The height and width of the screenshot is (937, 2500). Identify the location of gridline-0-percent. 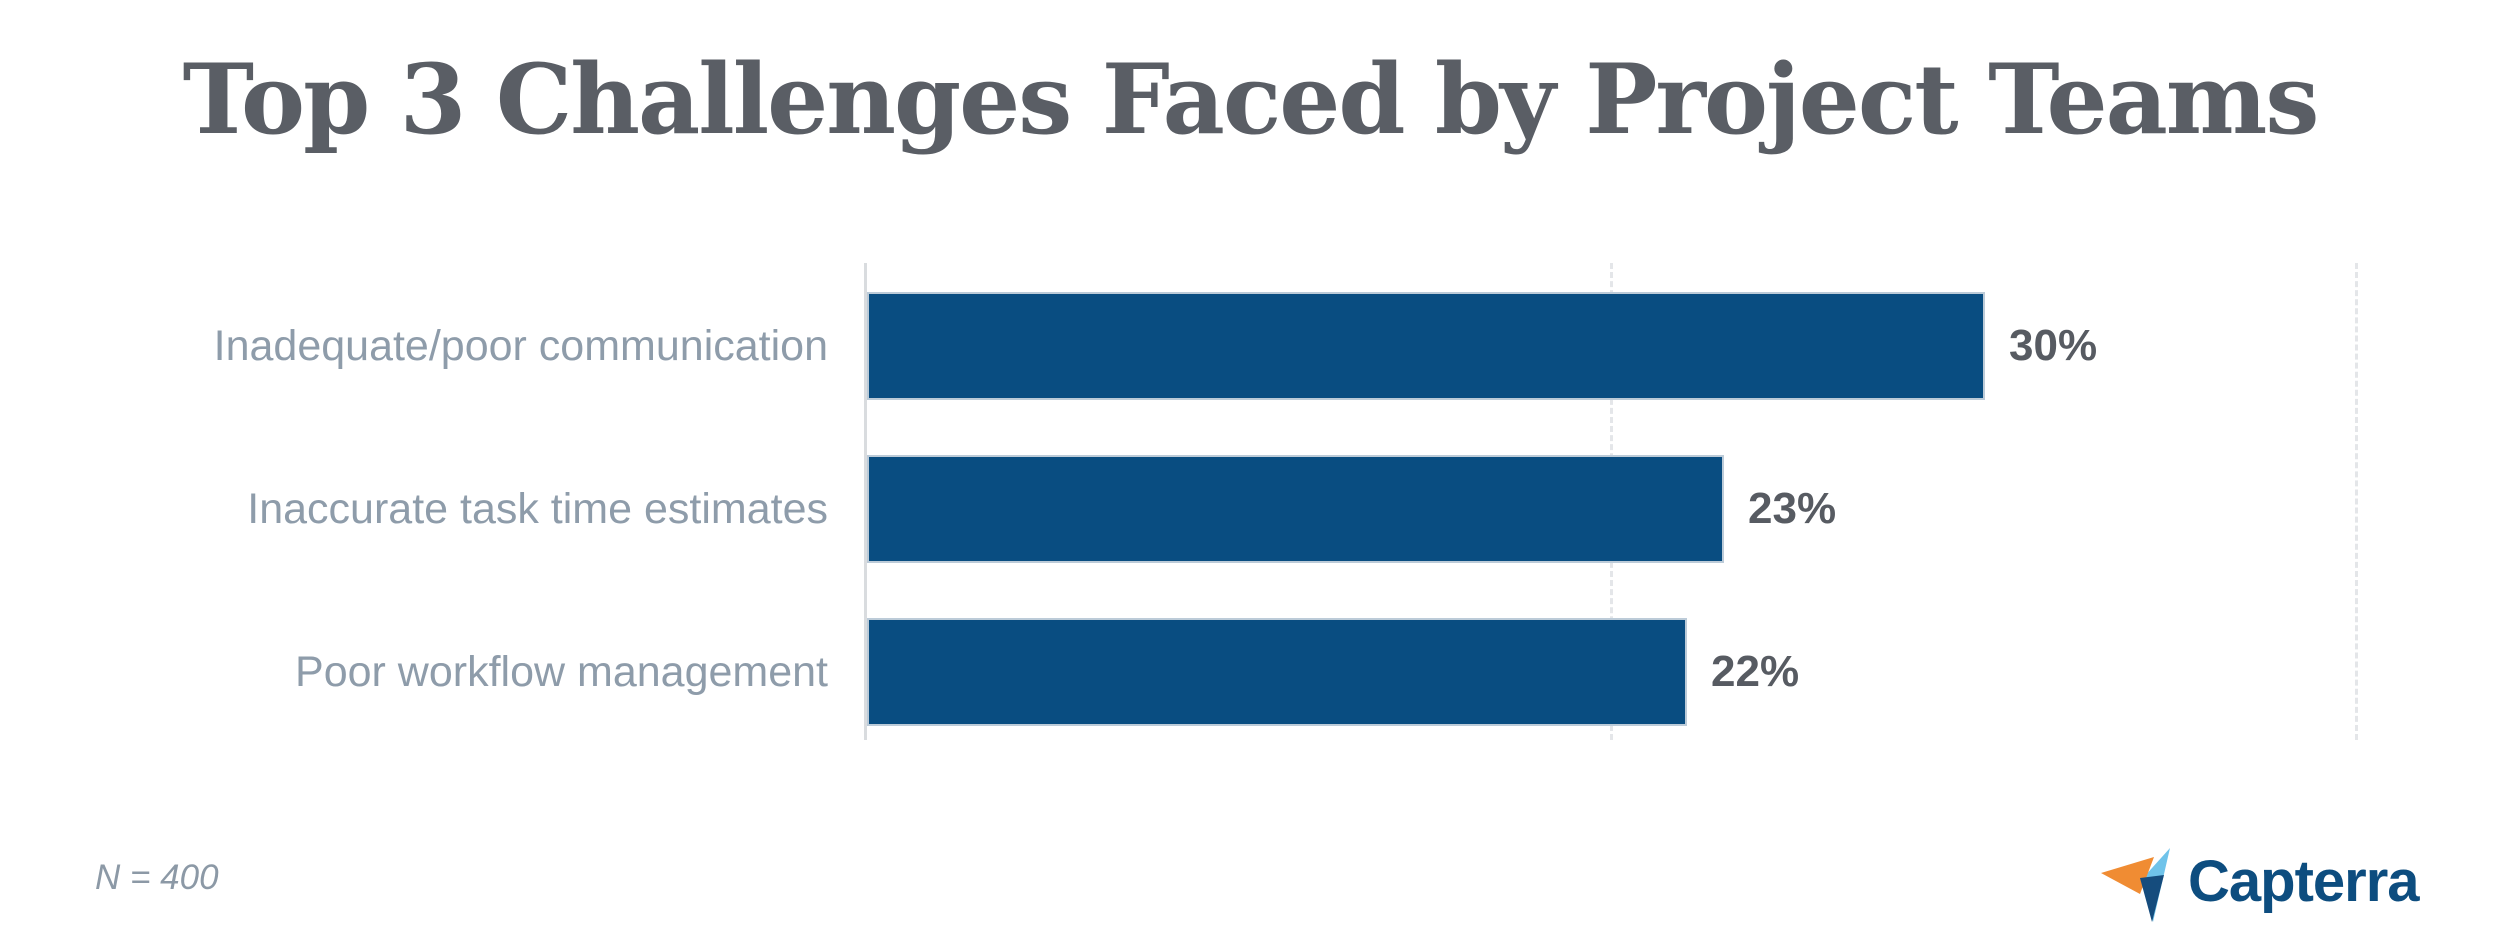
(865, 501).